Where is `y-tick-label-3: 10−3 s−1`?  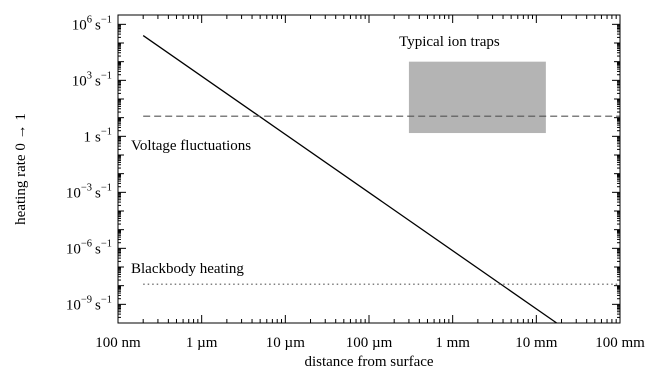
y-tick-label-3: 10−3 s−1 is located at coordinates (89, 191).